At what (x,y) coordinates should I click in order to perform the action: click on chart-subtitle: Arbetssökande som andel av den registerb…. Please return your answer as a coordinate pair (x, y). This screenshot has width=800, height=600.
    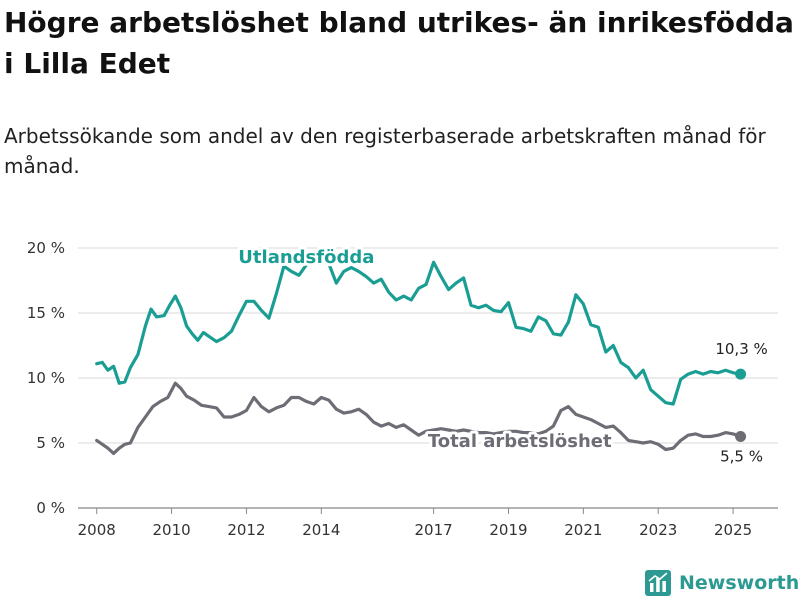
    Looking at the image, I should click on (385, 151).